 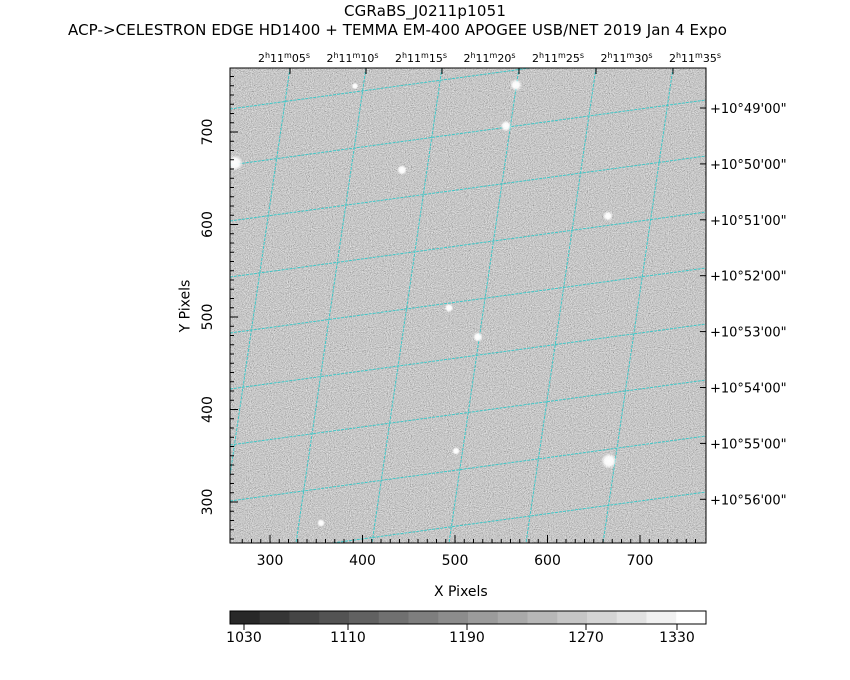 I want to click on y-tick-label: 400, so click(x=208, y=409).